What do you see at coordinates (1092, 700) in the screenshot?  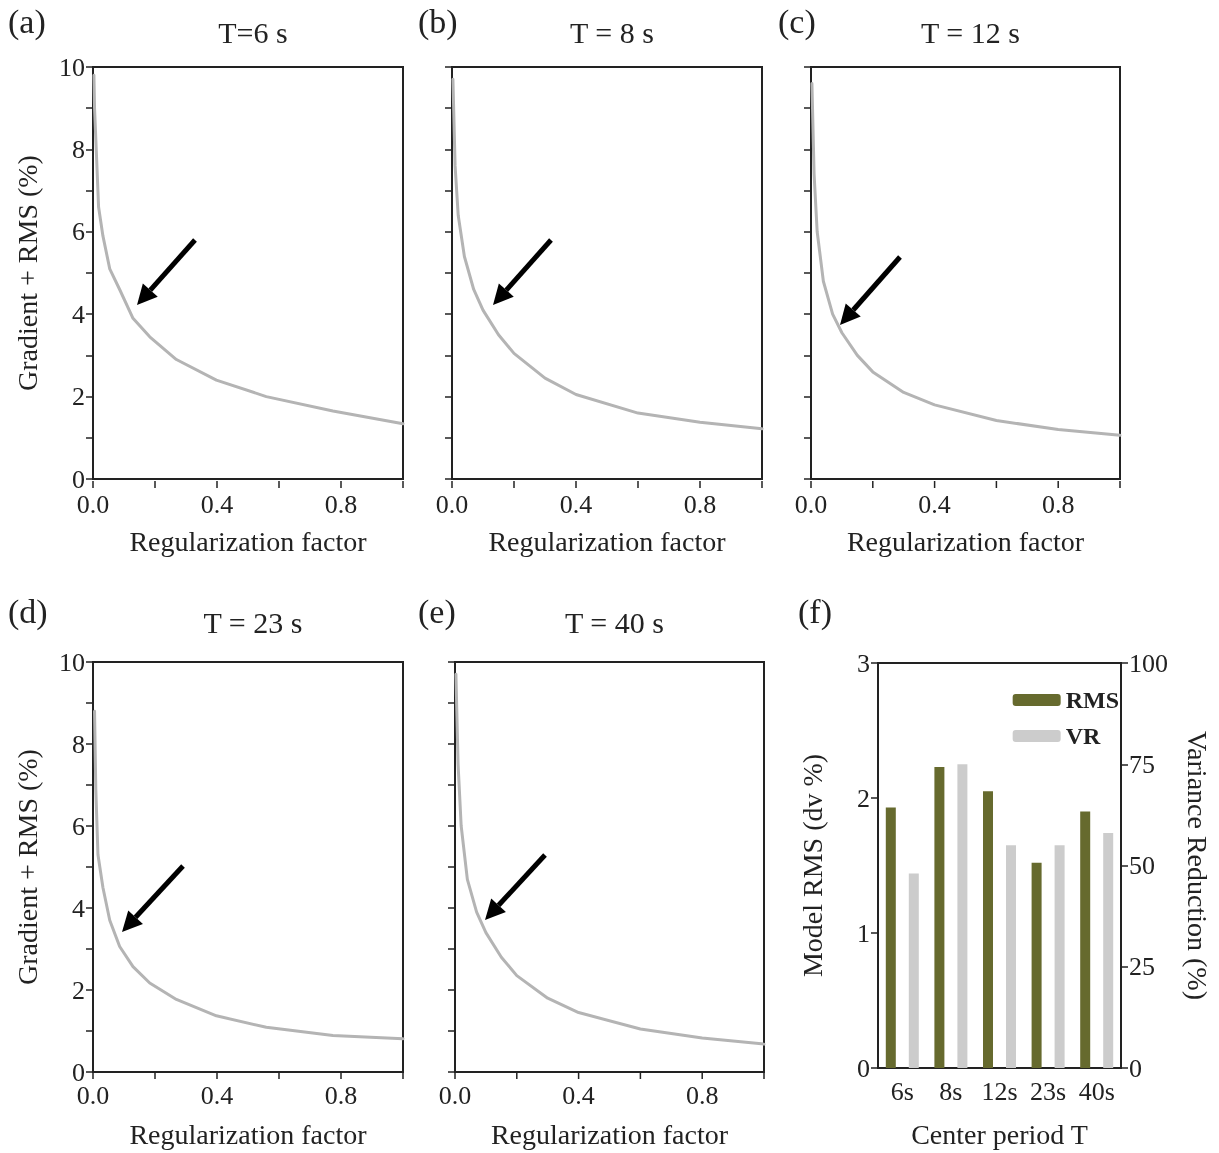 I see `legend-label: RMS` at bounding box center [1092, 700].